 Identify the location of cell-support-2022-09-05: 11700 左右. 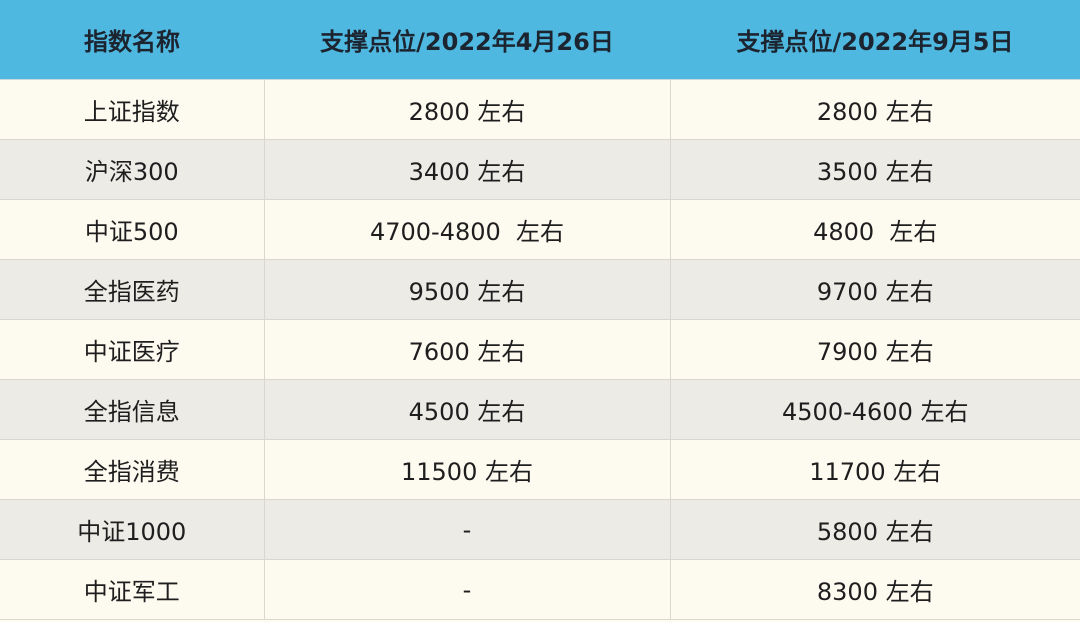
(874, 469).